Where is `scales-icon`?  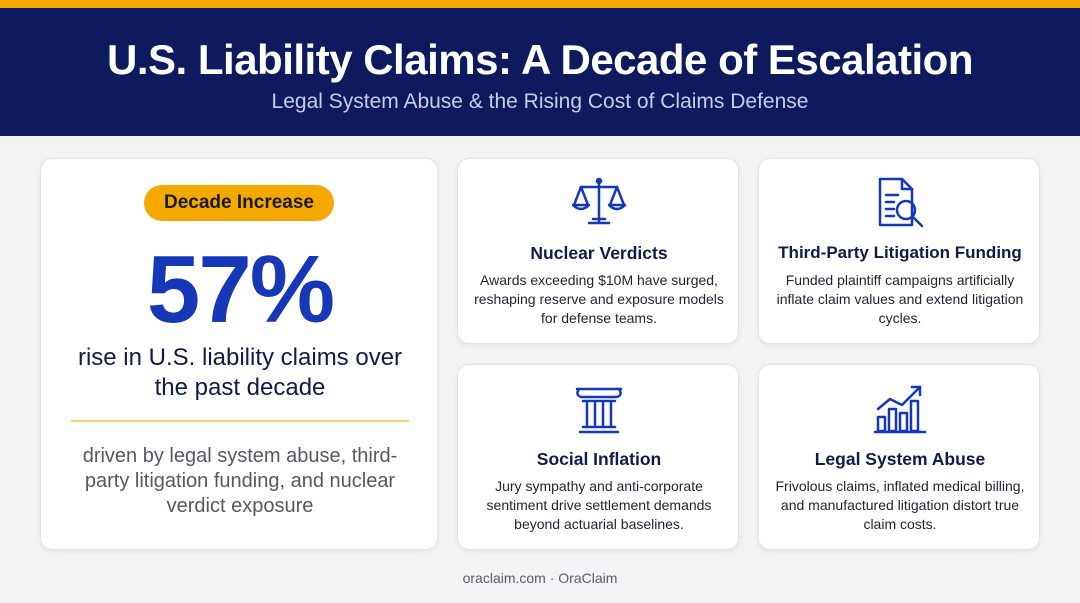
scales-icon is located at coordinates (599, 203).